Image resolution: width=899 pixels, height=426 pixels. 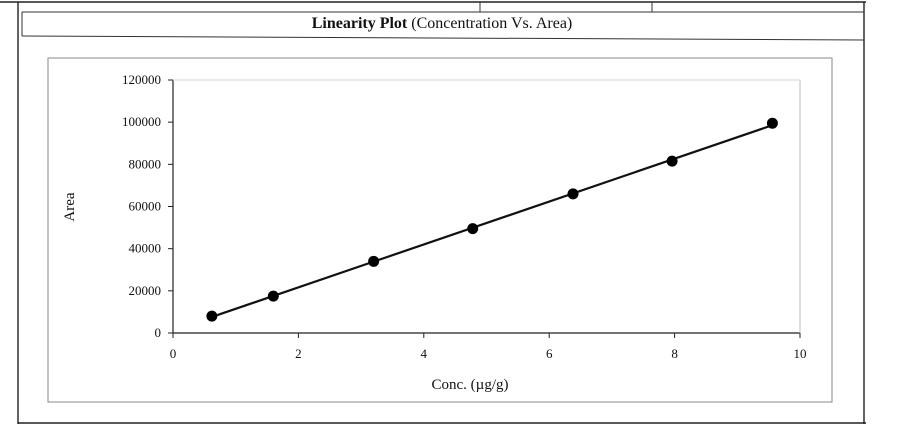 I want to click on y-axis-label: Area, so click(x=70, y=206).